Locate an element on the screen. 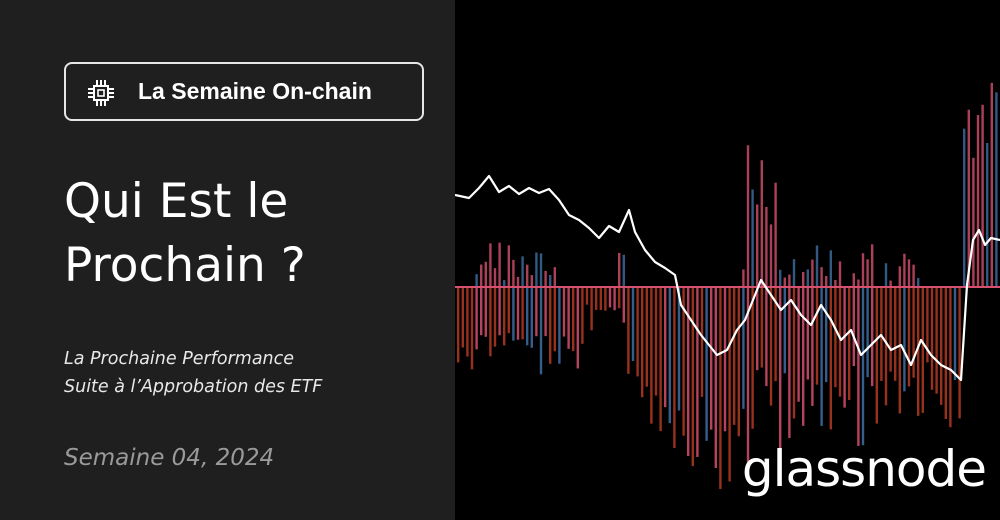 This screenshot has height=520, width=1000. subtitle-line-2: Suite à l’Approbation des ETF is located at coordinates (193, 387).